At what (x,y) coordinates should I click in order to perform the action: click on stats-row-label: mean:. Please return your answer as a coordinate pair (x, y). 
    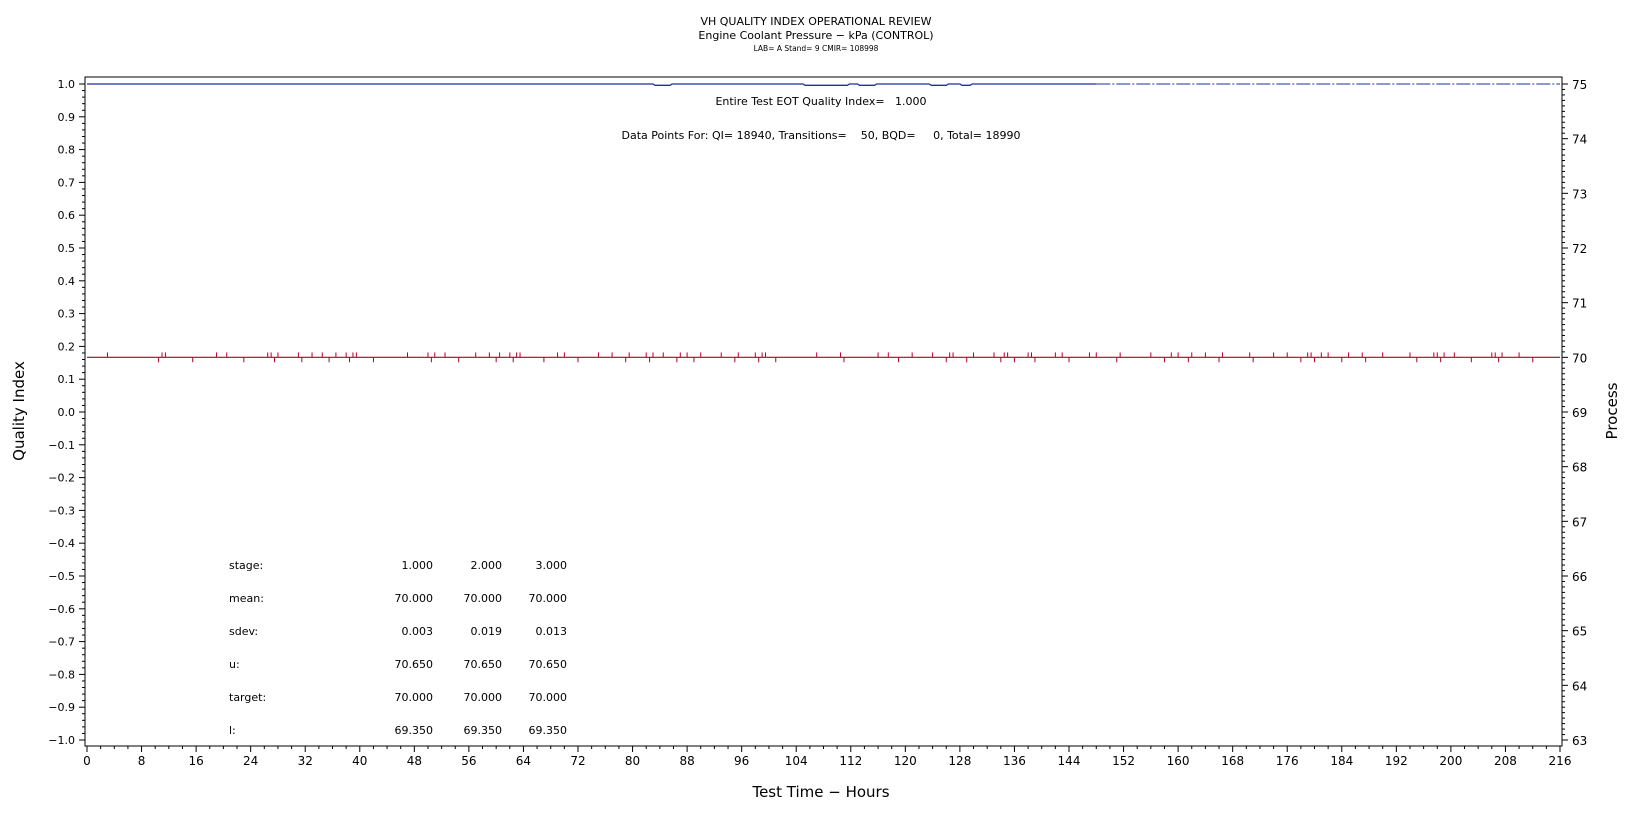
    Looking at the image, I should click on (246, 598).